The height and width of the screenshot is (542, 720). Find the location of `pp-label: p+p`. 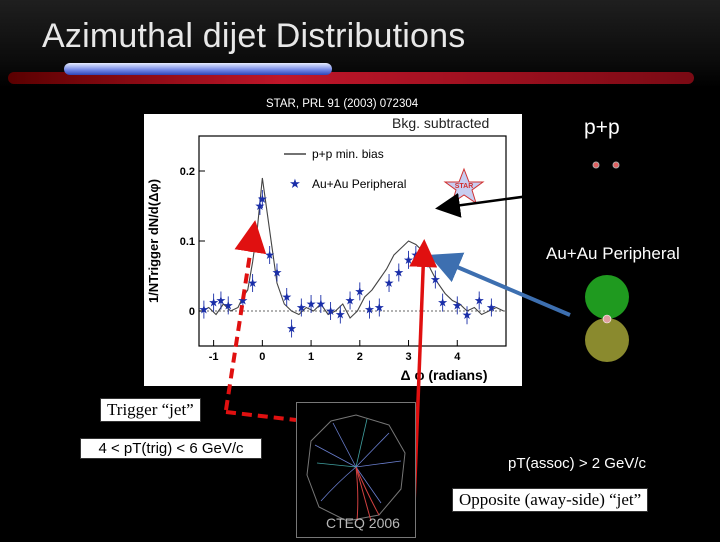

pp-label: p+p is located at coordinates (602, 127).